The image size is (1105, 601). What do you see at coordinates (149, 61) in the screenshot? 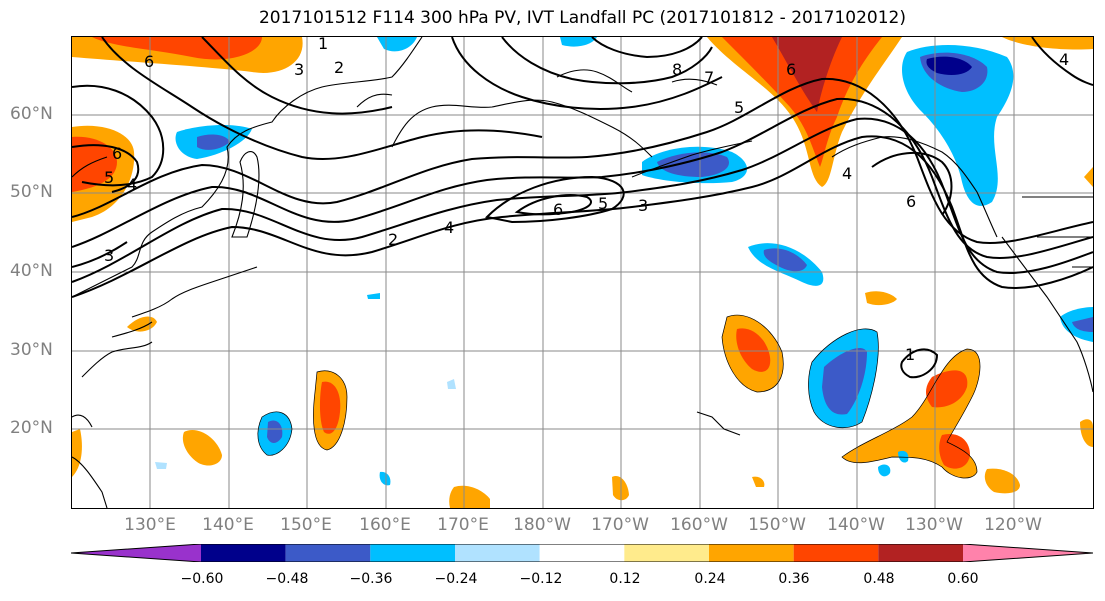
I see `pv-label-6: 6` at bounding box center [149, 61].